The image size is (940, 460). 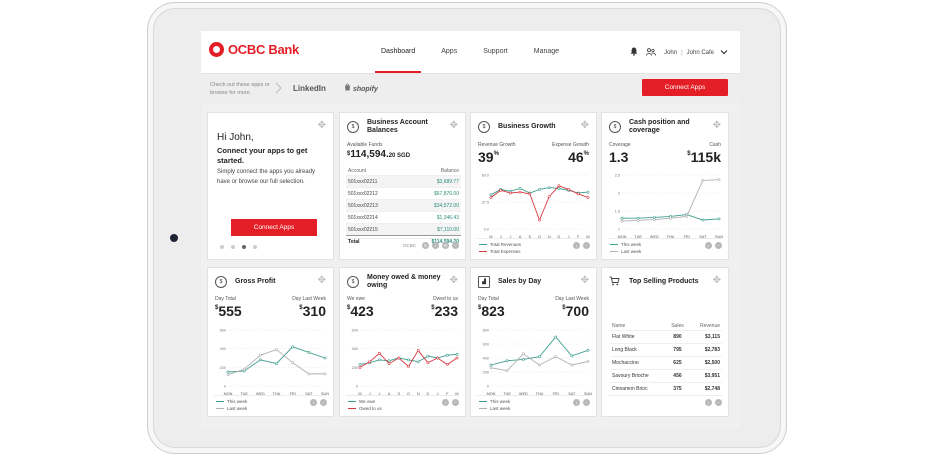 I want to click on brand-name: OCBC Bank, so click(x=263, y=49).